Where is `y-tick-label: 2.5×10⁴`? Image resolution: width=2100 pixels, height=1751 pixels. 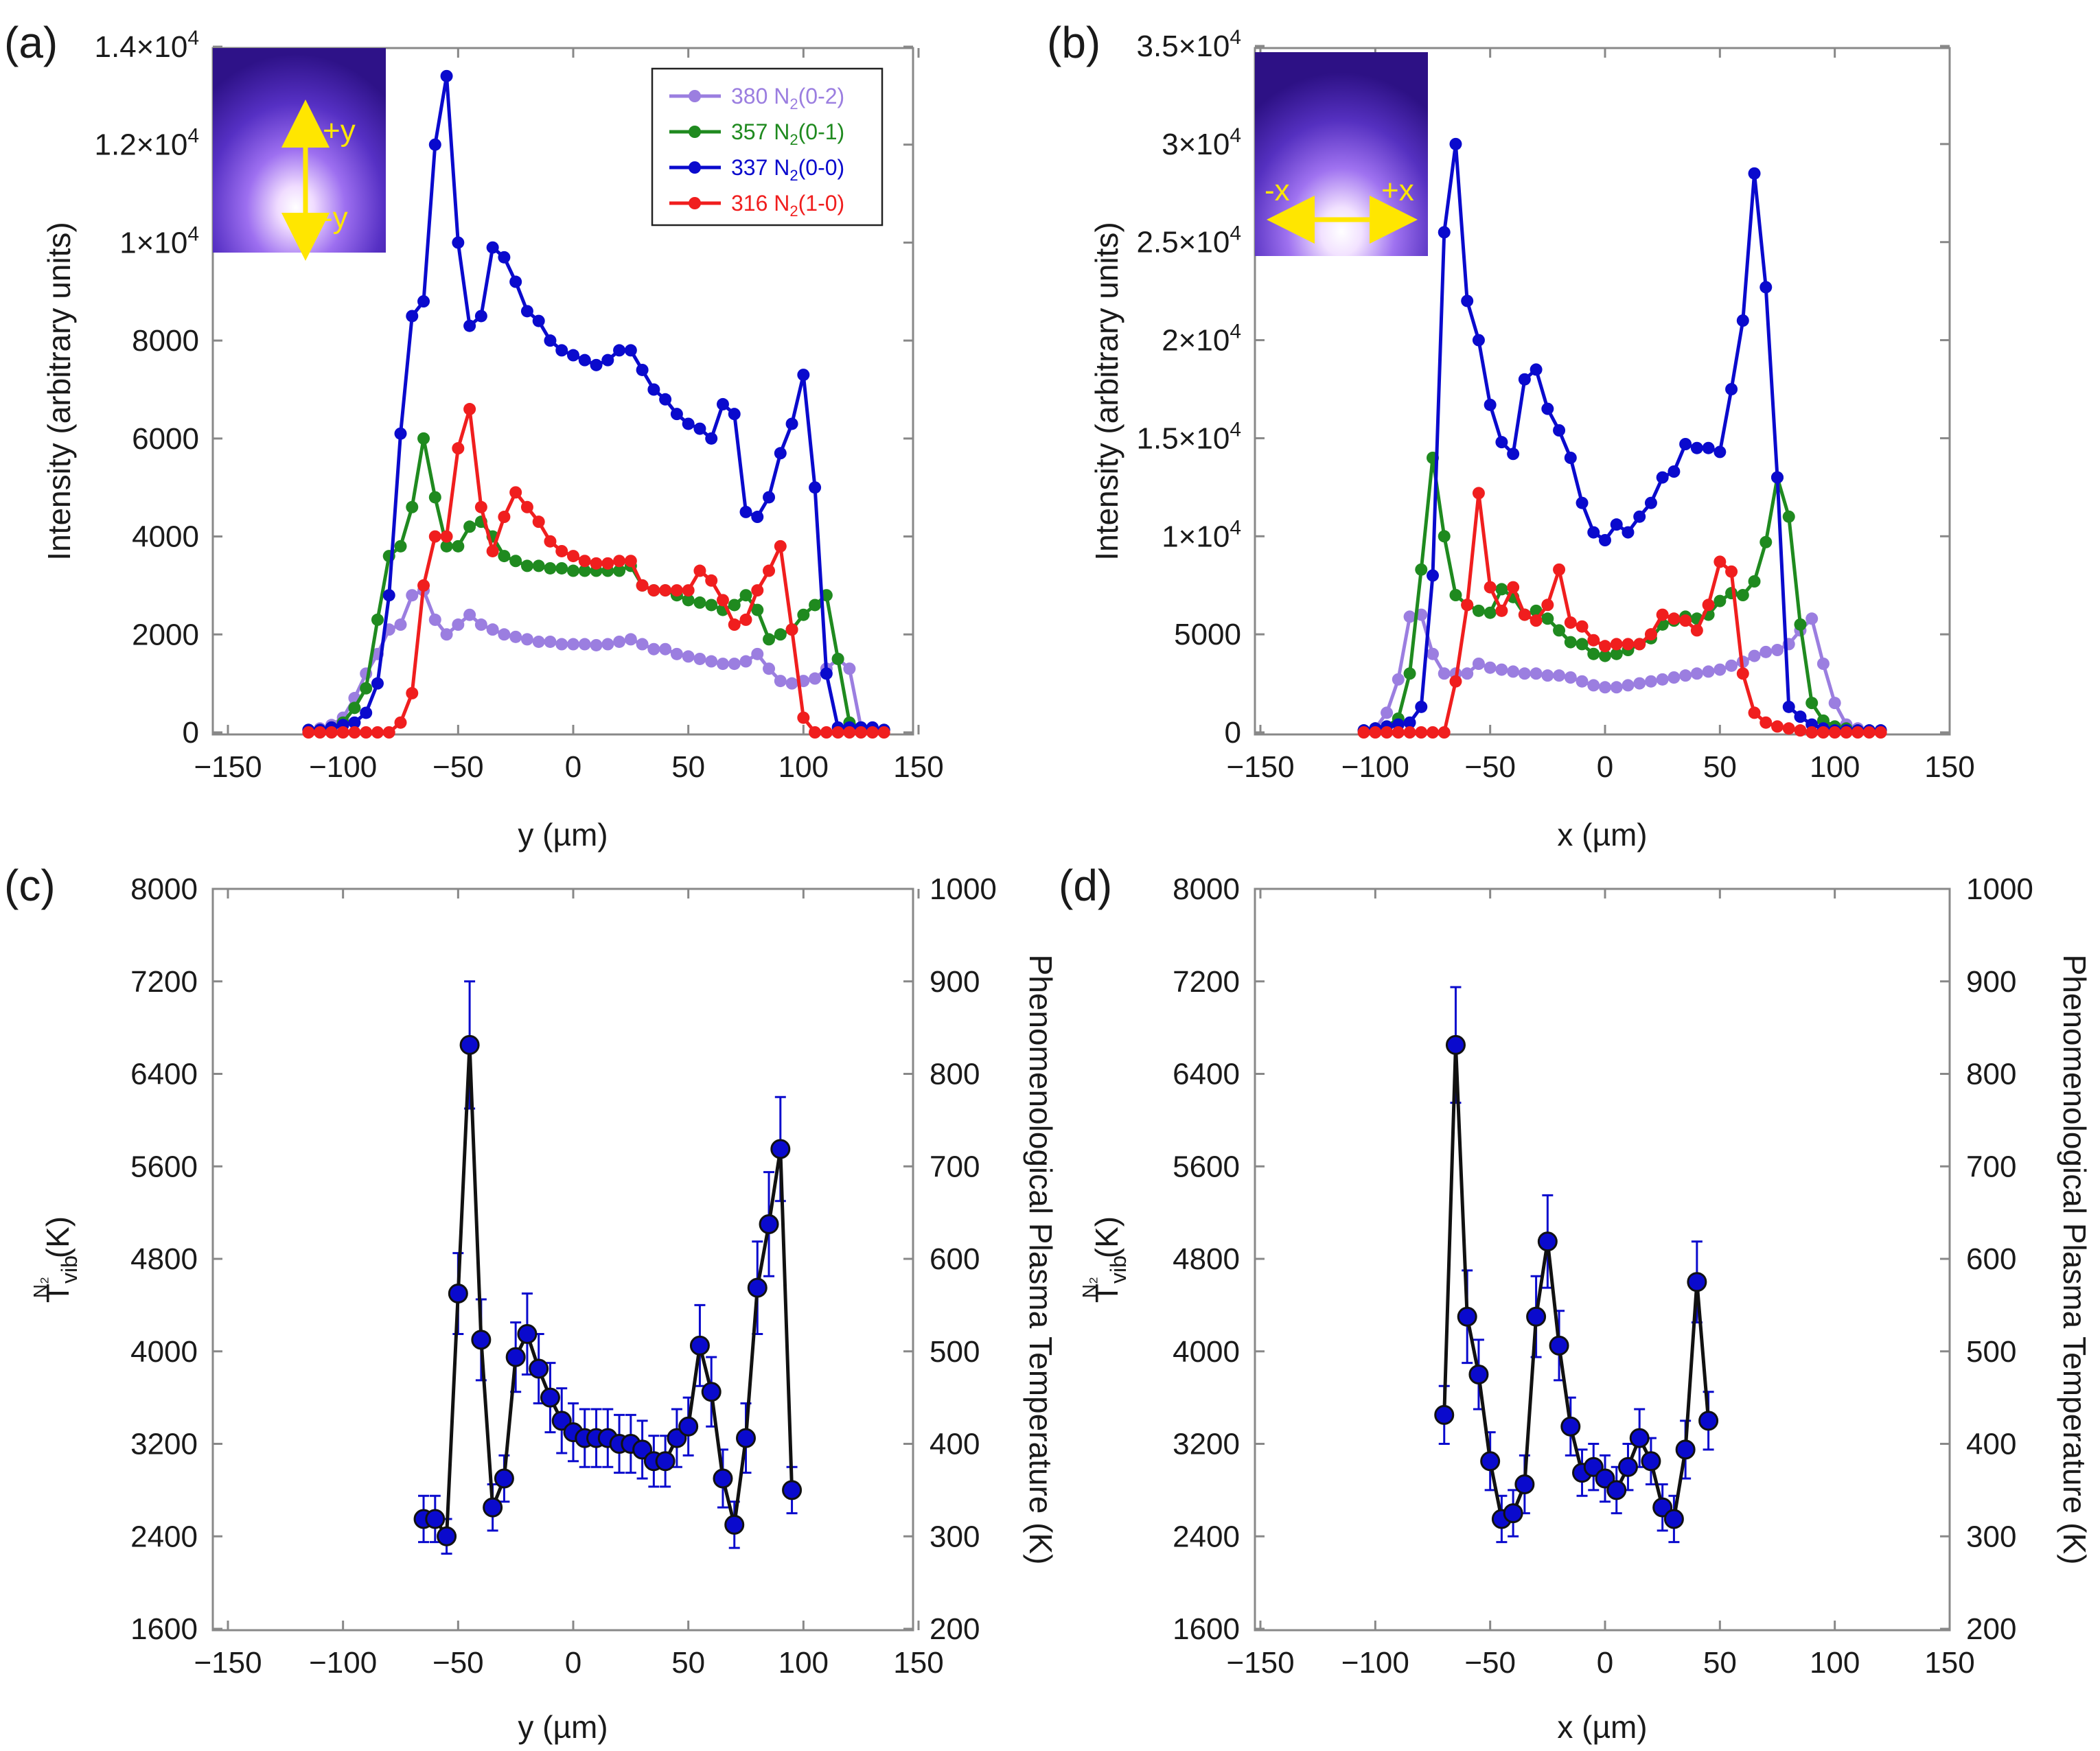
y-tick-label: 2.5×10⁴ is located at coordinates (1190, 240).